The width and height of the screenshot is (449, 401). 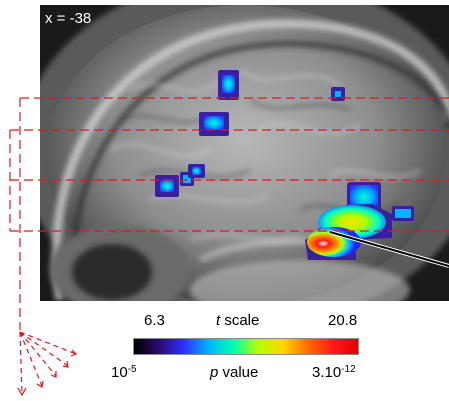 I want to click on t-scale-label: t scale, so click(x=237, y=320).